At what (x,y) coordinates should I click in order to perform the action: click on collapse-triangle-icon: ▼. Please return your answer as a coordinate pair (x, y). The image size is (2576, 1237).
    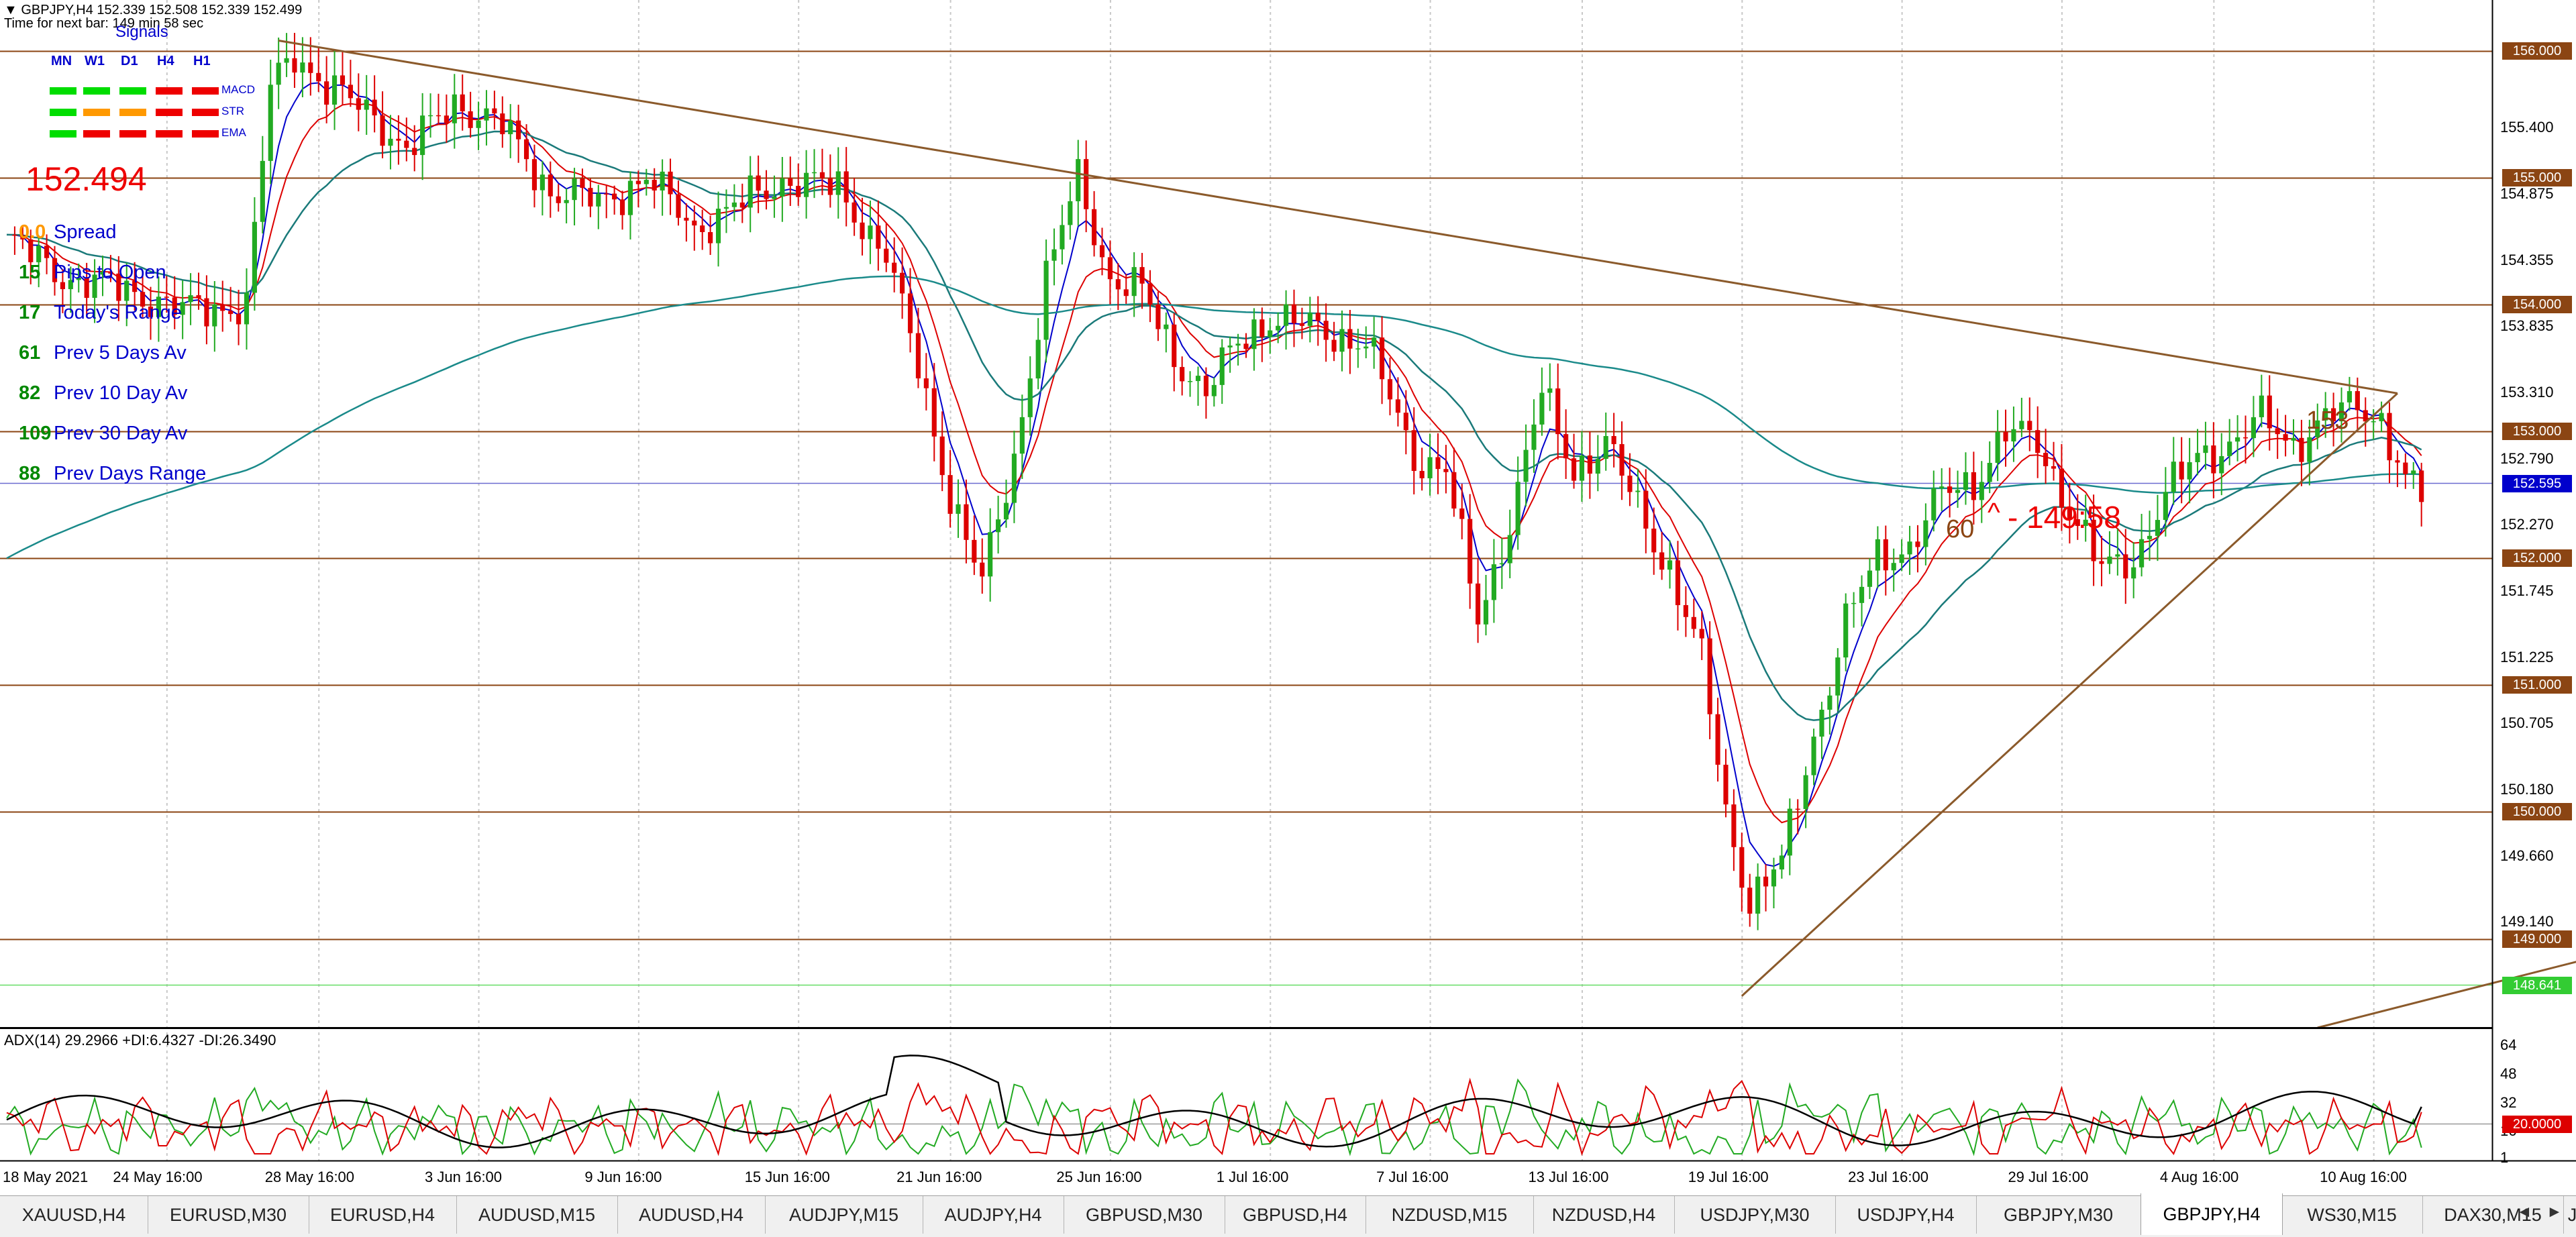
    Looking at the image, I should click on (12, 10).